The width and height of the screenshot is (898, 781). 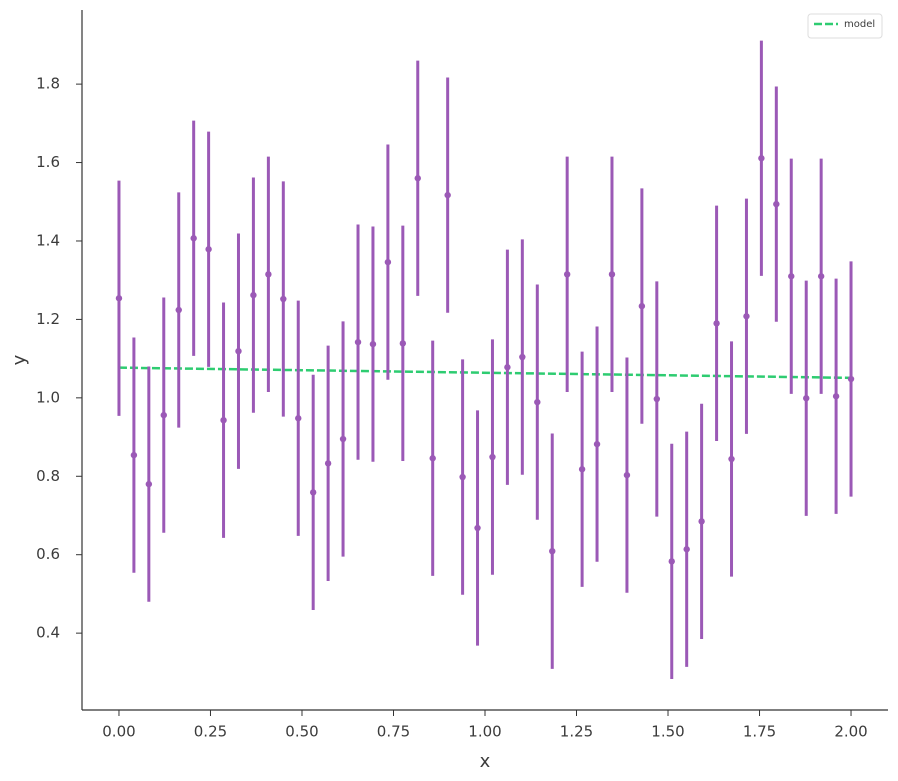 What do you see at coordinates (48, 84) in the screenshot?
I see `y-tick-label: 1.8` at bounding box center [48, 84].